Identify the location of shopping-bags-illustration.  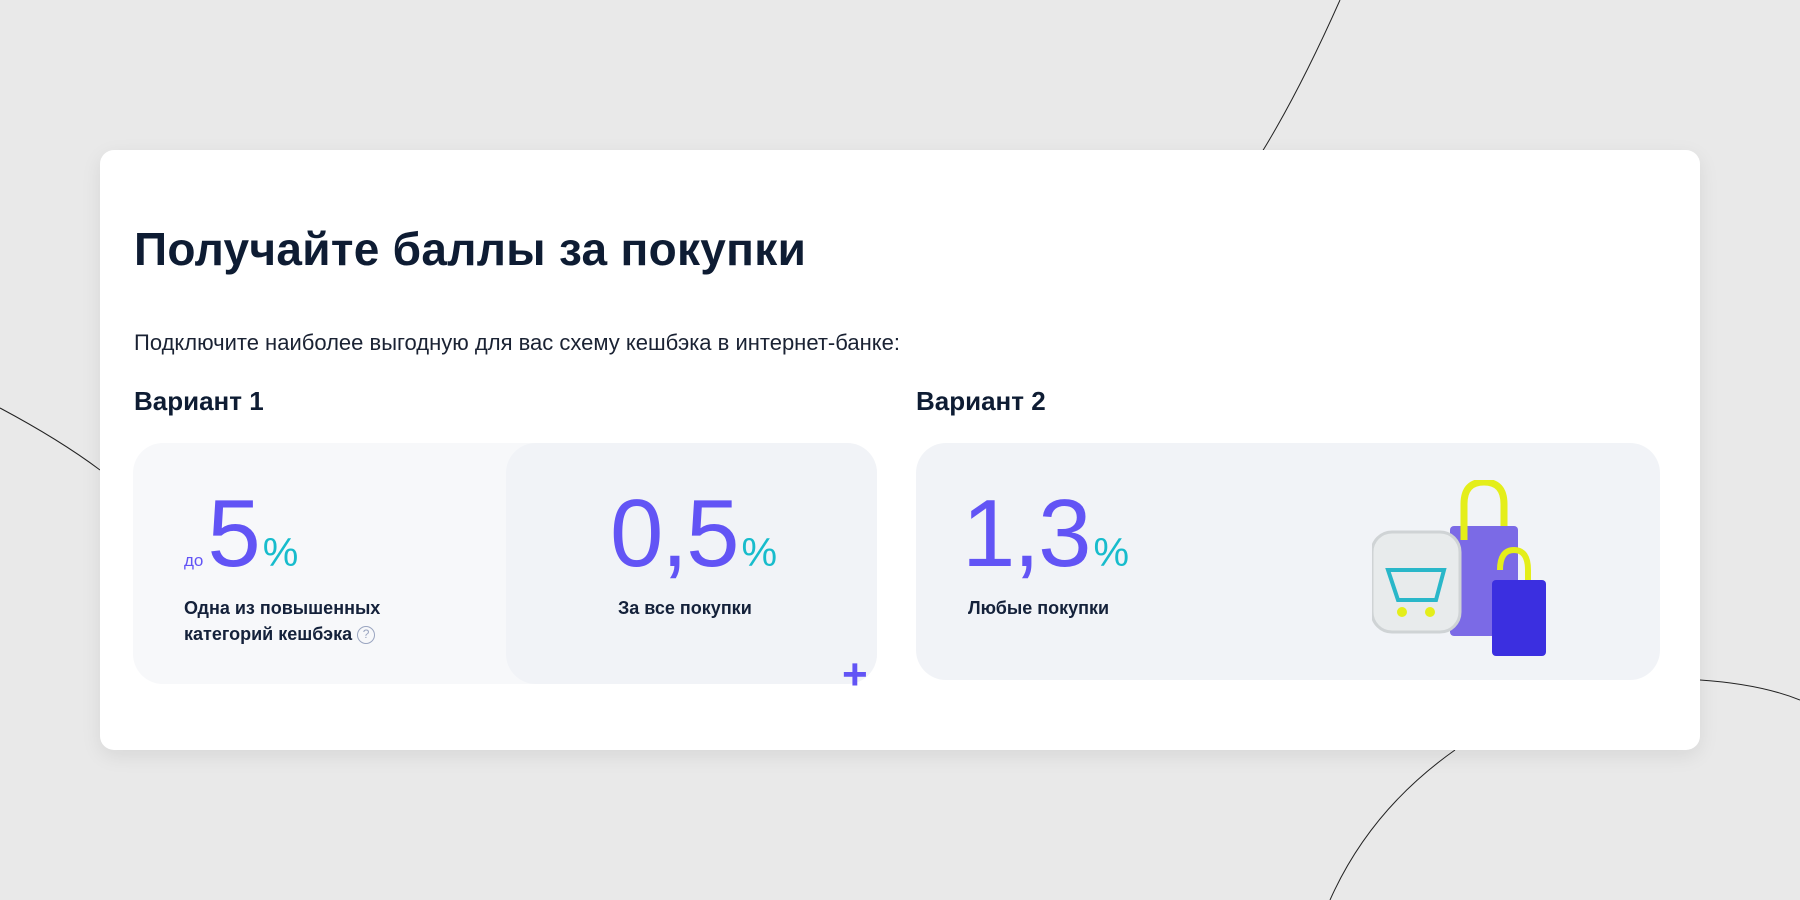
(1459, 568).